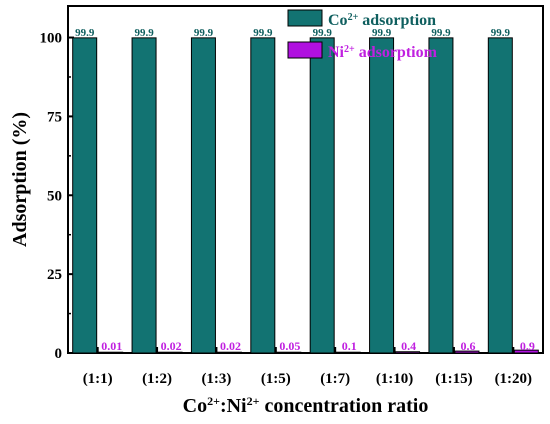  Describe the element at coordinates (349, 346) in the screenshot. I see `ni-data-label: 0.1` at that location.